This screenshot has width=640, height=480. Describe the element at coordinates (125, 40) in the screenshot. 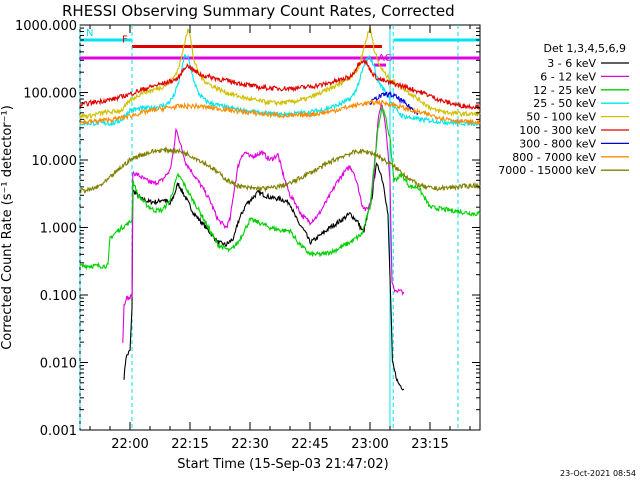

I see `flag-label: F` at that location.